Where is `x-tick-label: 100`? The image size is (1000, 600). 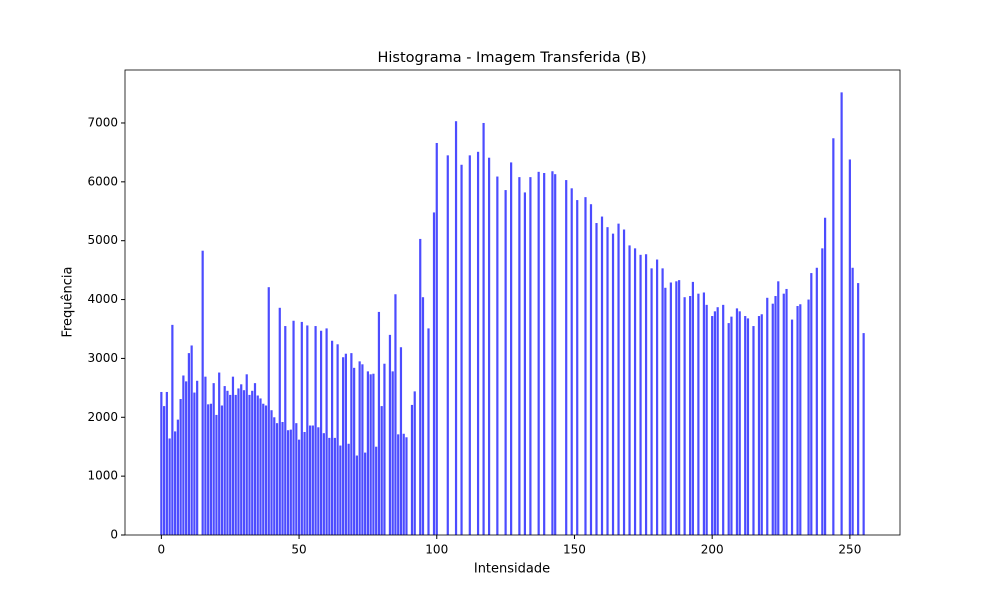
x-tick-label: 100 is located at coordinates (436, 550).